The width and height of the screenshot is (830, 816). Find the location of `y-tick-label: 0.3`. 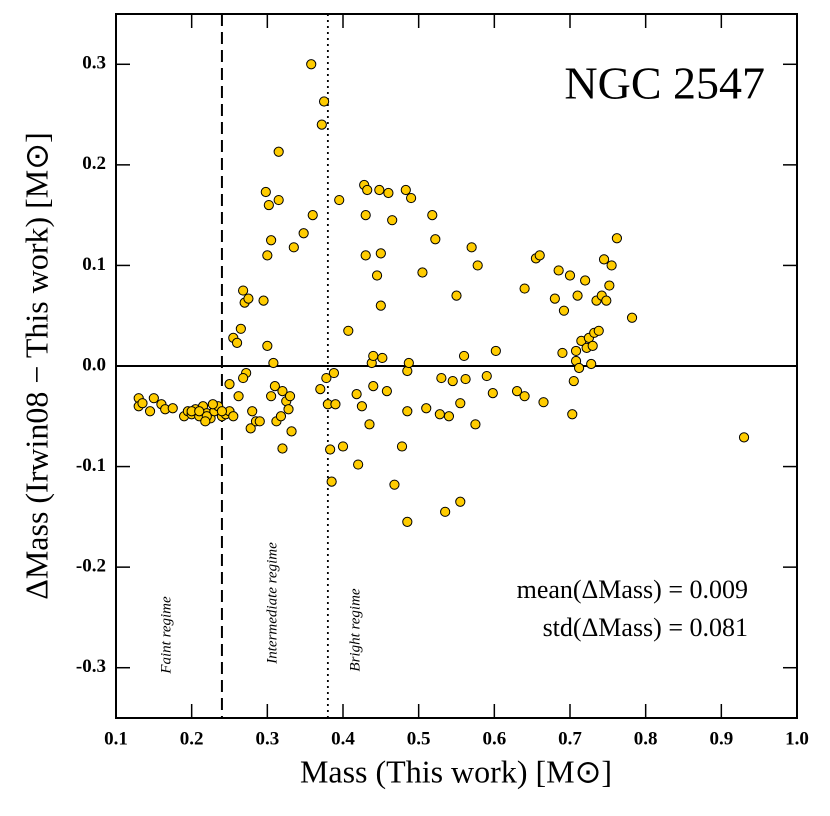

y-tick-label: 0.3 is located at coordinates (94, 63).